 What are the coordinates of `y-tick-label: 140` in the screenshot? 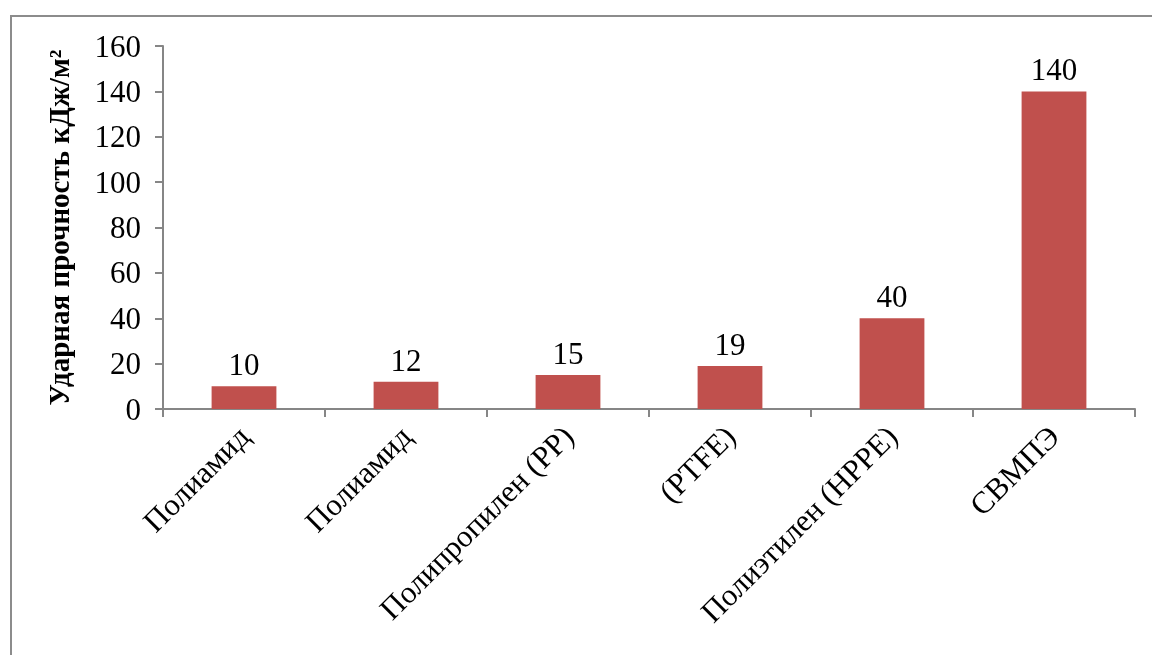 It's located at (117, 91).